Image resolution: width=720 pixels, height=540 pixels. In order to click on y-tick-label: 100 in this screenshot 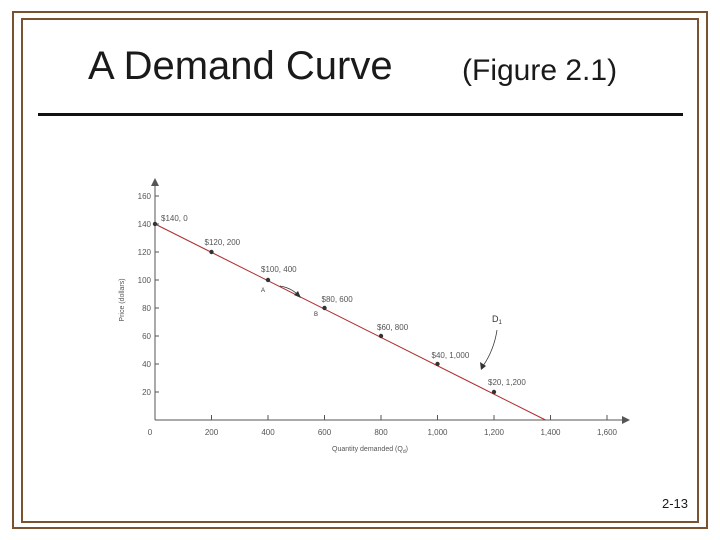, I will do `click(145, 280)`.